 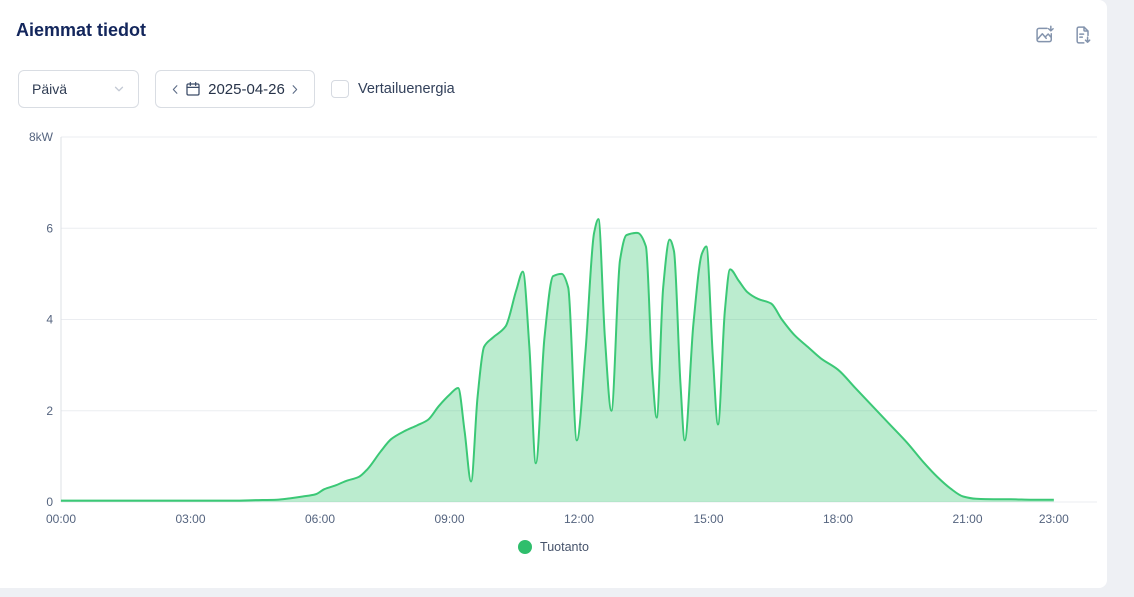 I want to click on svg-text: 00:00, so click(x=61, y=519).